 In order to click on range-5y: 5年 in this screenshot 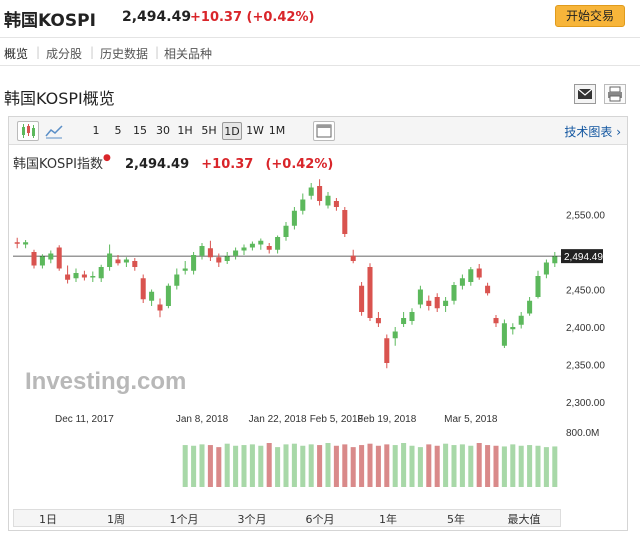, I will do `click(456, 519)`.